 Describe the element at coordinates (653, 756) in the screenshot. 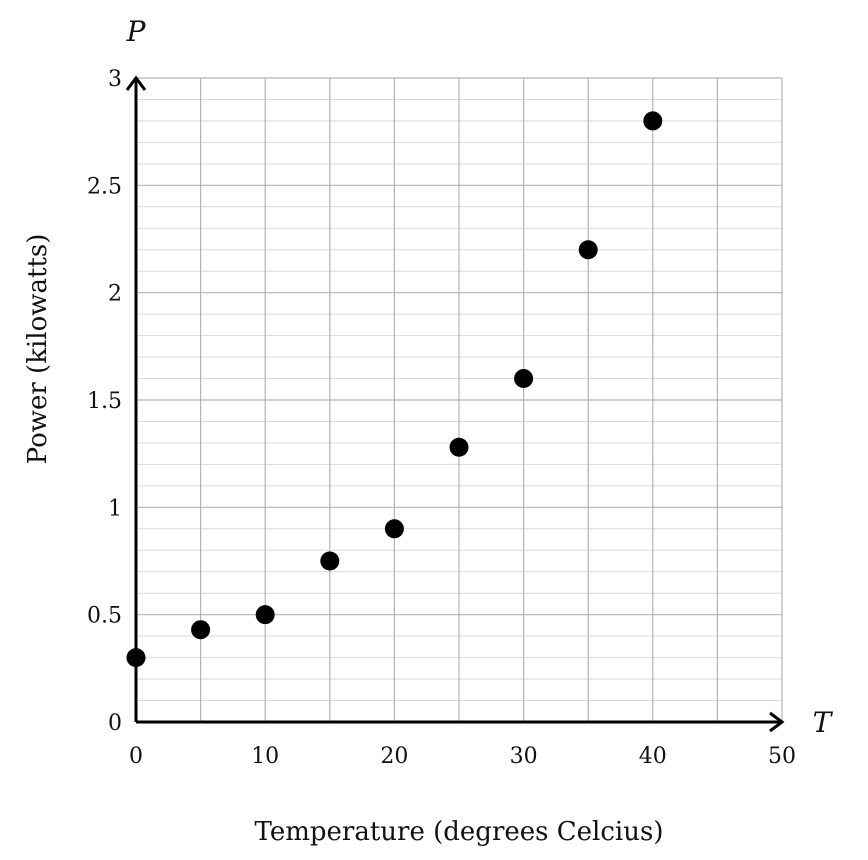

I see `x-tick-label: 40` at that location.